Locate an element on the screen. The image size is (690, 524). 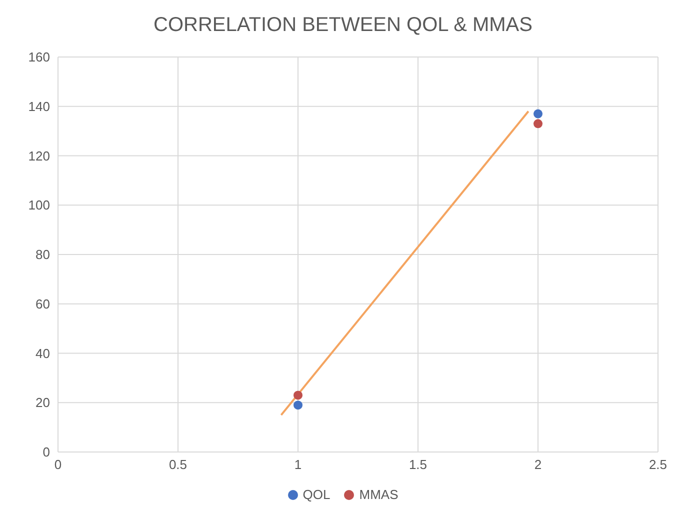
x-tick-label: 0.5 is located at coordinates (178, 464).